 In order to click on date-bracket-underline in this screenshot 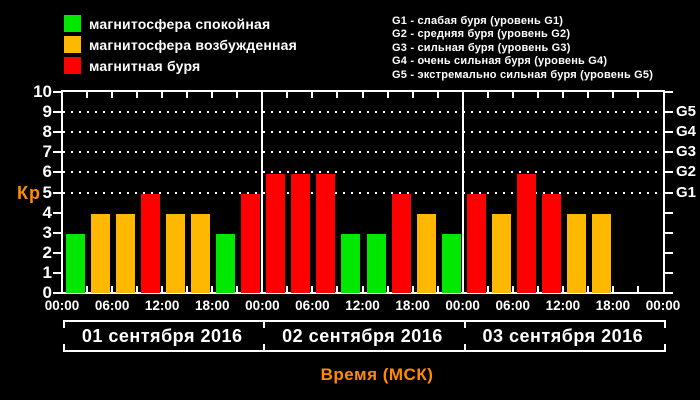, I will do `click(364, 351)`.